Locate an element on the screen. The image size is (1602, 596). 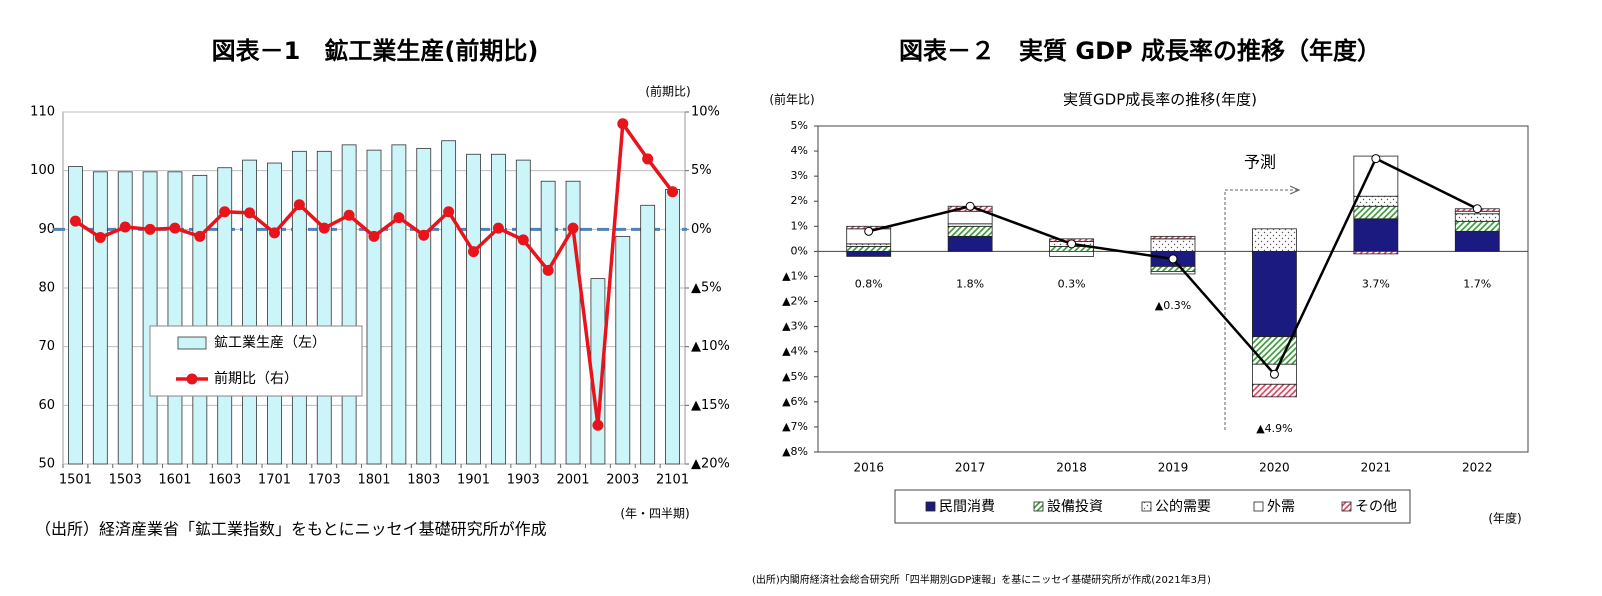
y-tick-label: 110 is located at coordinates (42, 112).